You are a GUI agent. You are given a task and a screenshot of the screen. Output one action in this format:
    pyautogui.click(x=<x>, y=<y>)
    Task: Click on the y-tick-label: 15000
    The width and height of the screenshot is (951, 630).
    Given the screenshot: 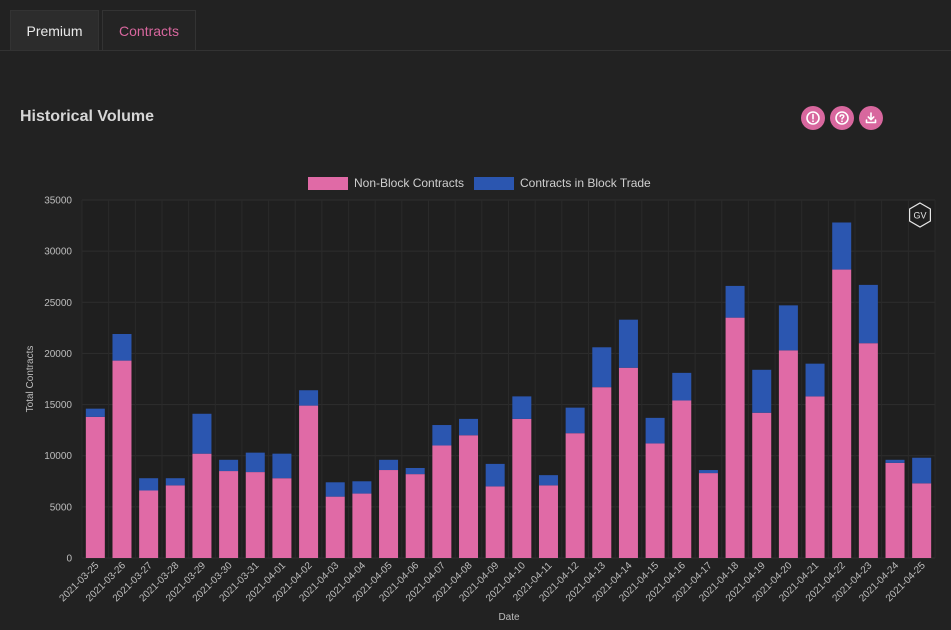 What is the action you would take?
    pyautogui.click(x=58, y=405)
    